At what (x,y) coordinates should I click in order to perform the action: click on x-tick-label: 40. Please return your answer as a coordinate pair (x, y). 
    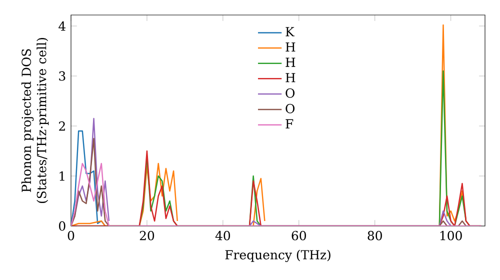
    Looking at the image, I should click on (222, 235).